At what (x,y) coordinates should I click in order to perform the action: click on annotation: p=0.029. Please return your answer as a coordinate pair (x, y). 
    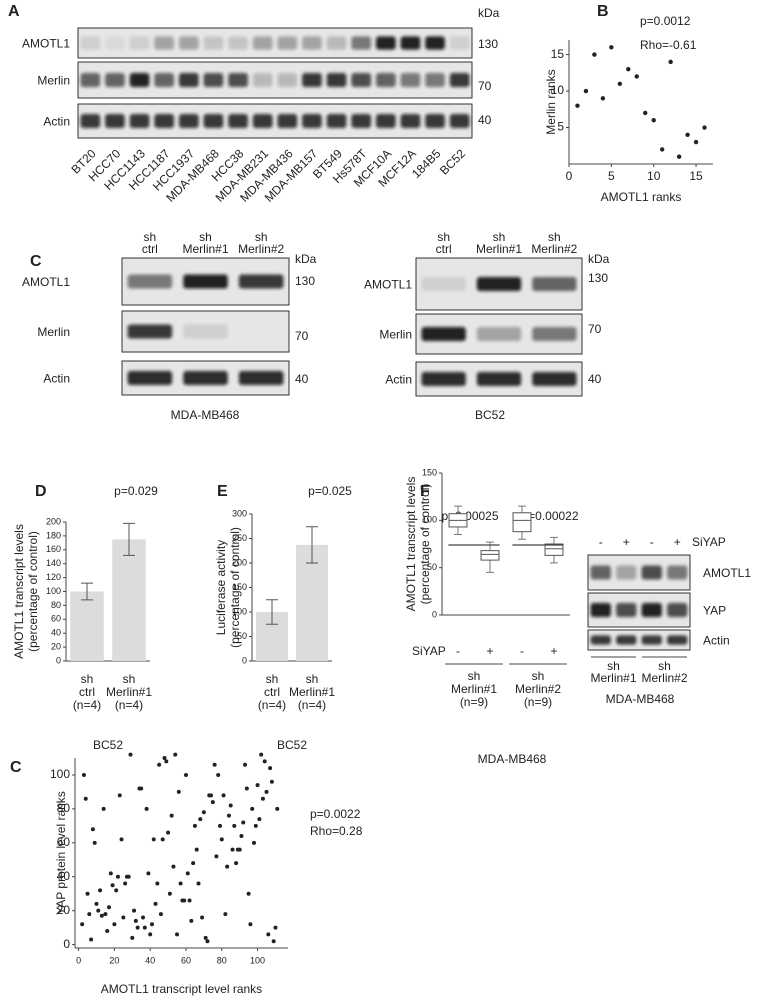
    Looking at the image, I should click on (136, 491).